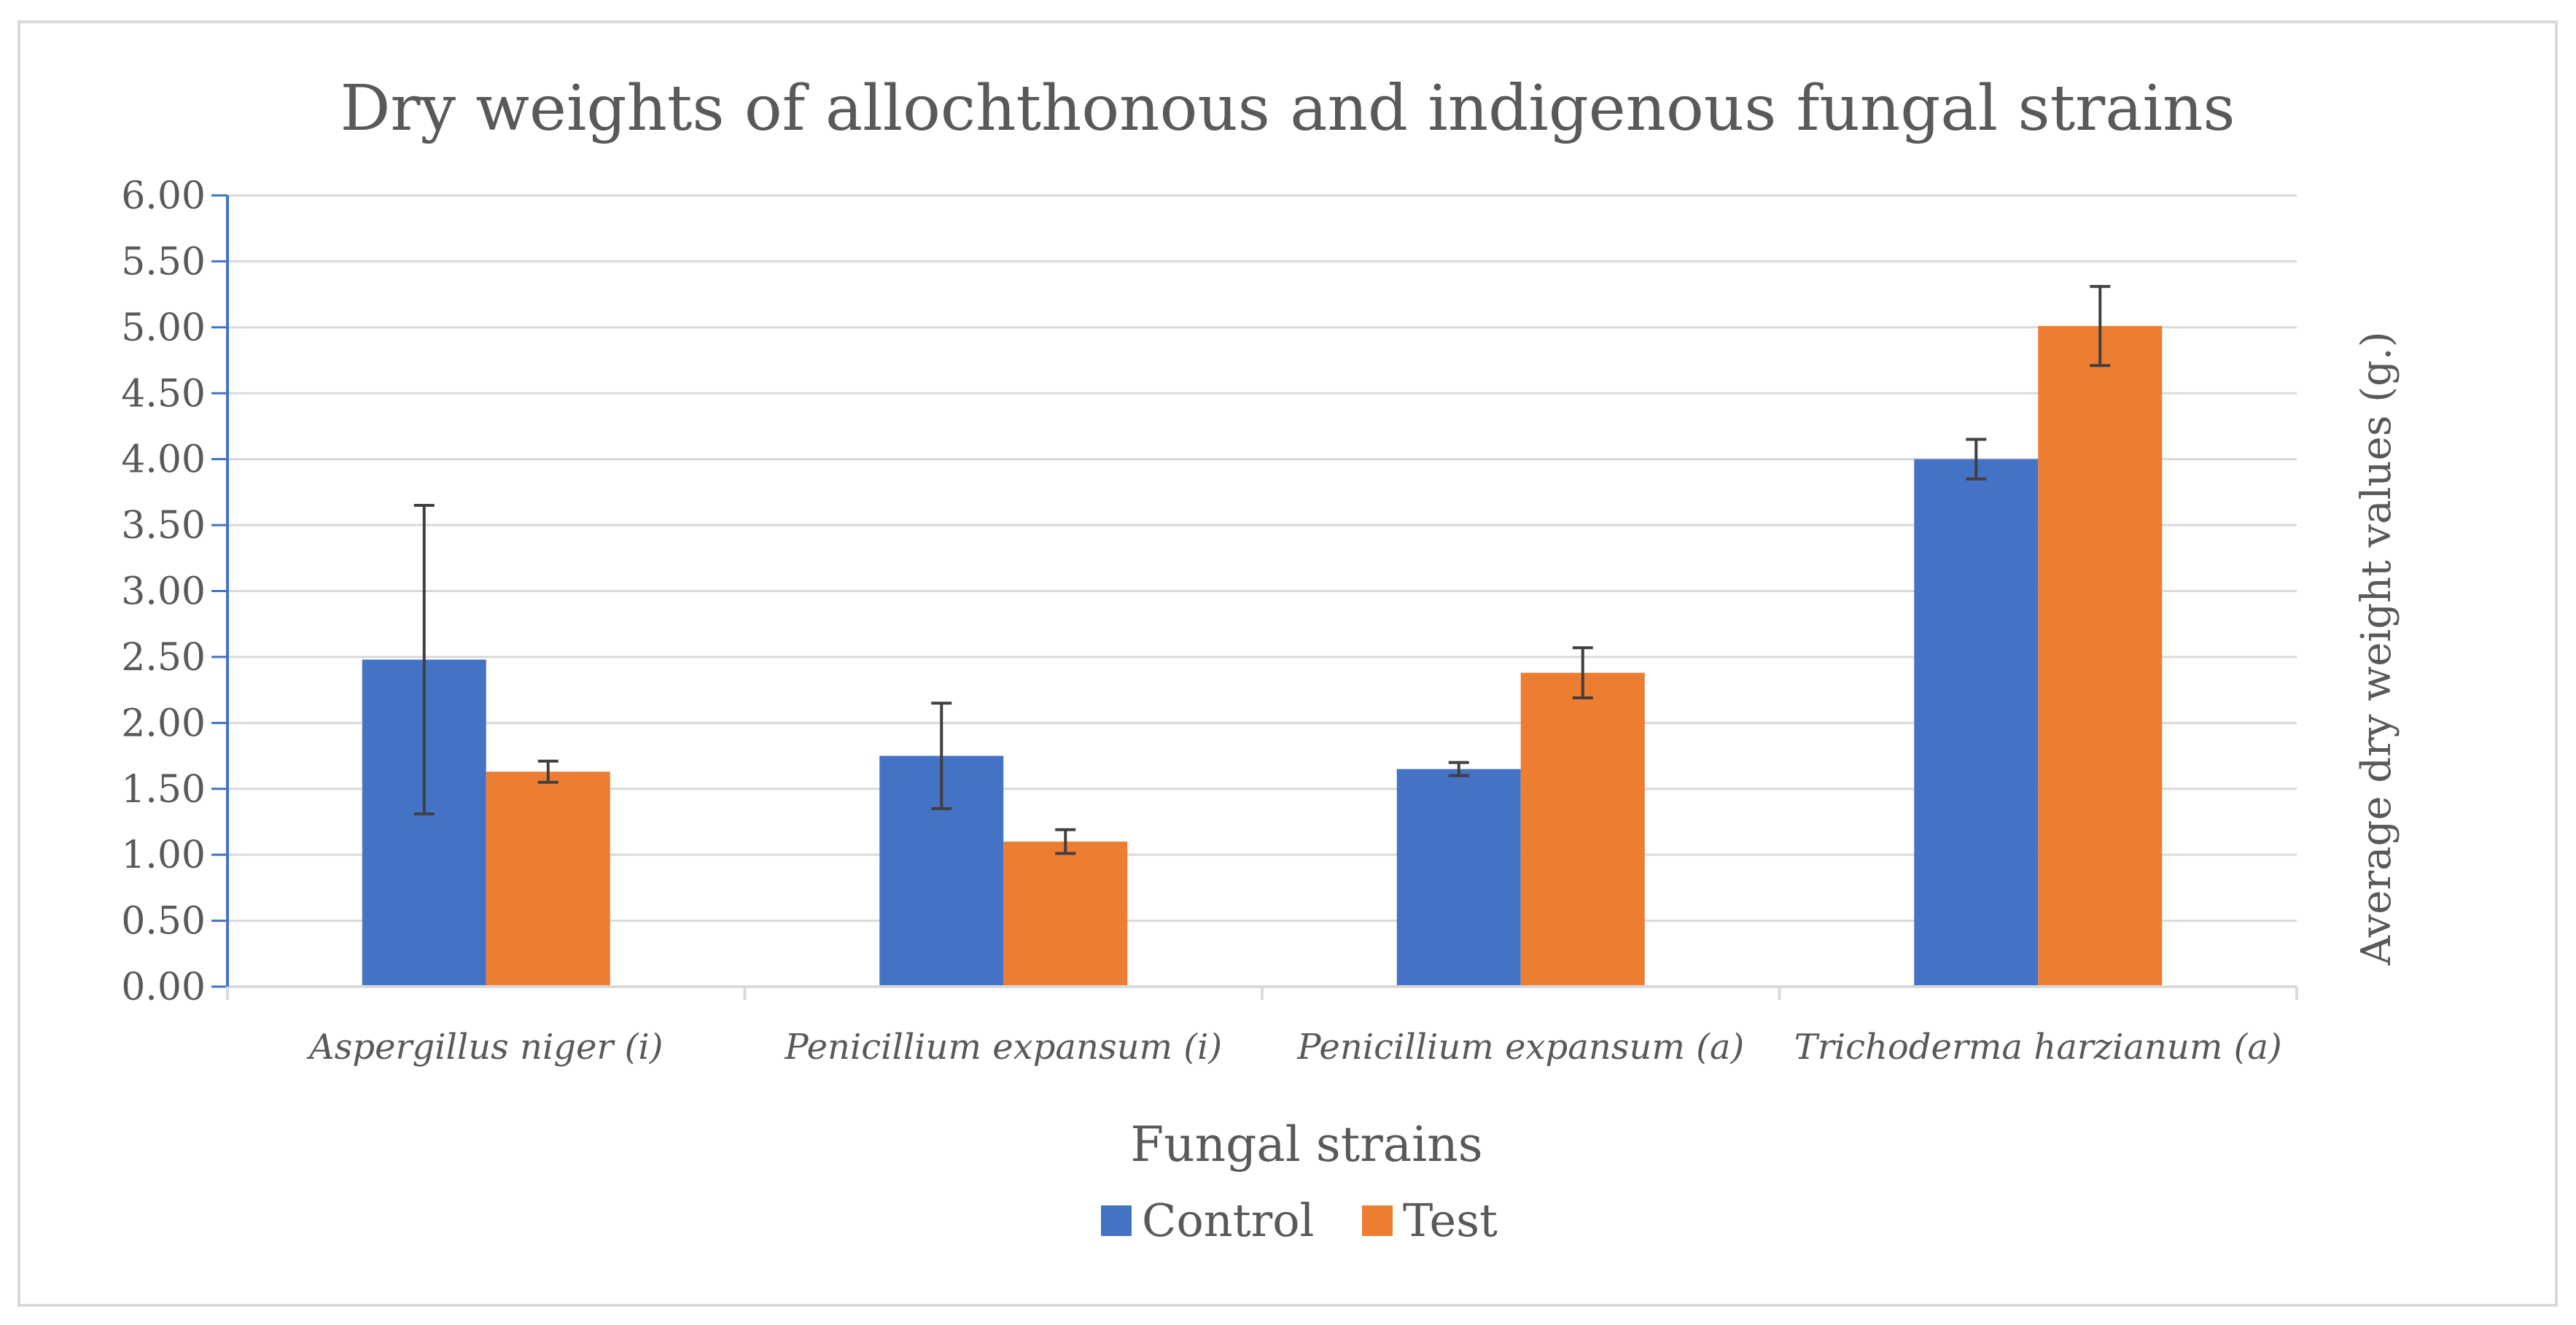 This screenshot has width=2576, height=1325. I want to click on y-tick-label: 3.50, so click(163, 526).